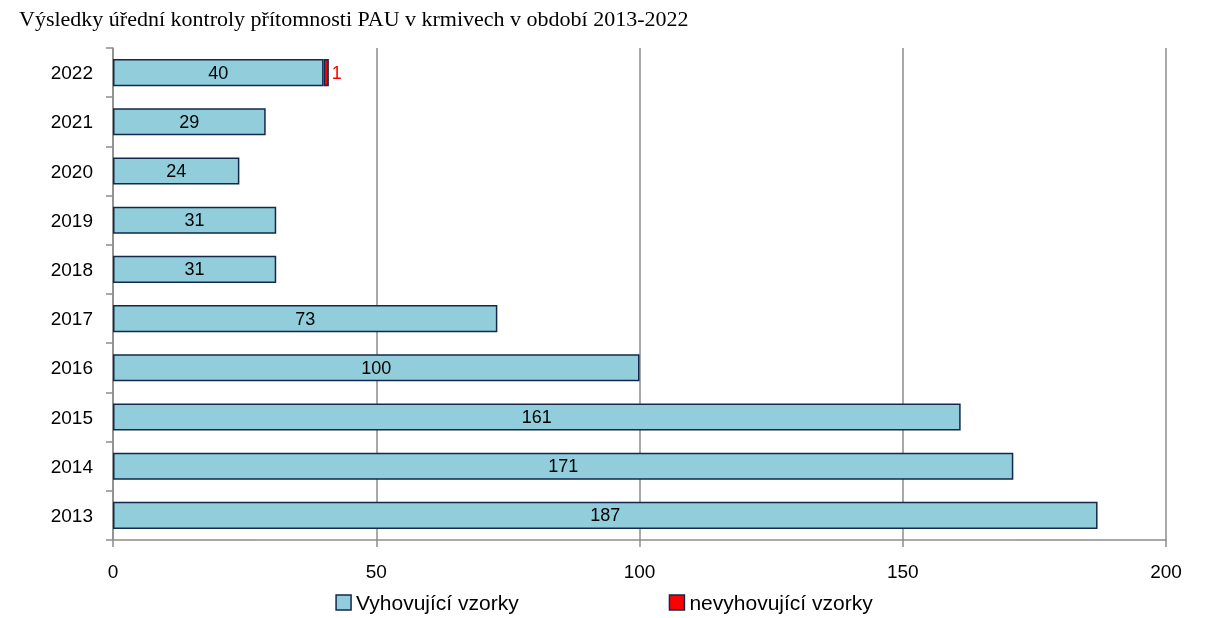  I want to click on x-tick-label: 0, so click(113, 571).